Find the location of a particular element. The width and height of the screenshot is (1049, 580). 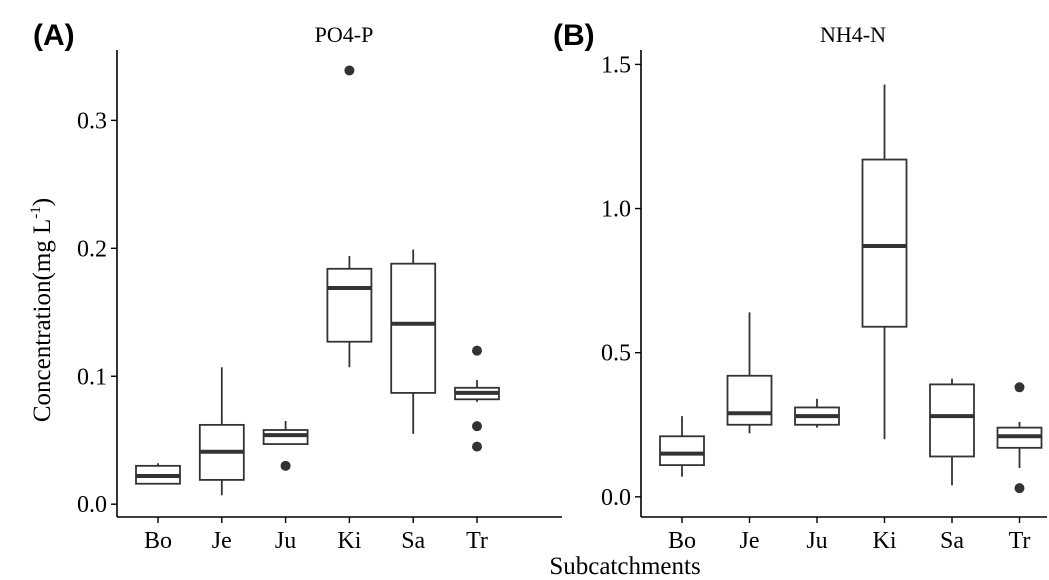

panel-b-y-tick-label: 0.5 is located at coordinates (616, 354).